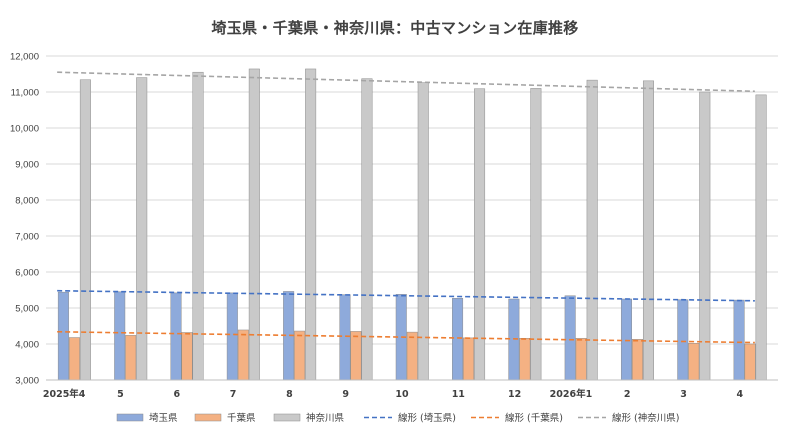  I want to click on x-tick-label: 4, so click(740, 394).